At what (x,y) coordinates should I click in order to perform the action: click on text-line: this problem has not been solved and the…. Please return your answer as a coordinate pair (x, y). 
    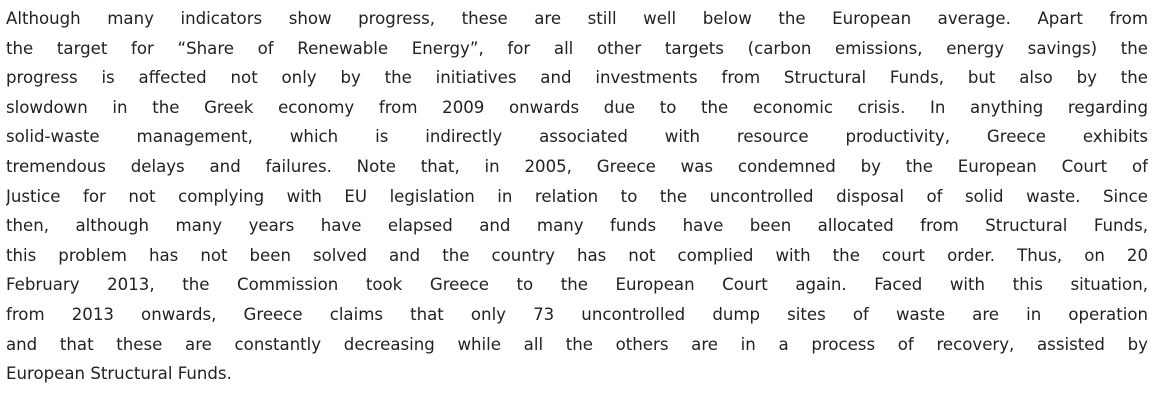
    Looking at the image, I should click on (577, 255).